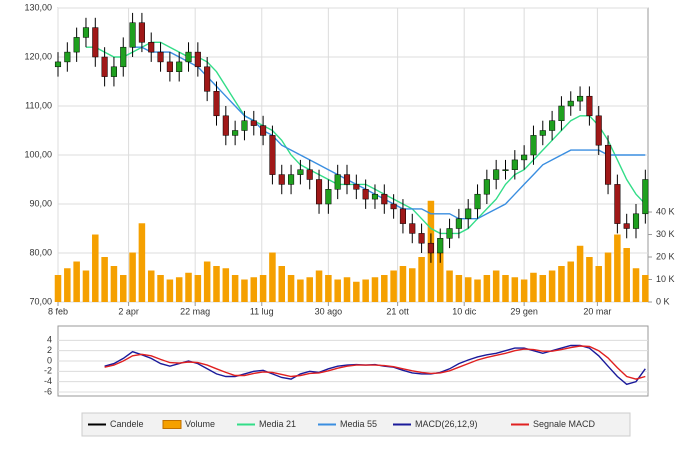 This screenshot has height=451, width=700. Describe the element at coordinates (48, 371) in the screenshot. I see `y-tick-label: -2` at that location.